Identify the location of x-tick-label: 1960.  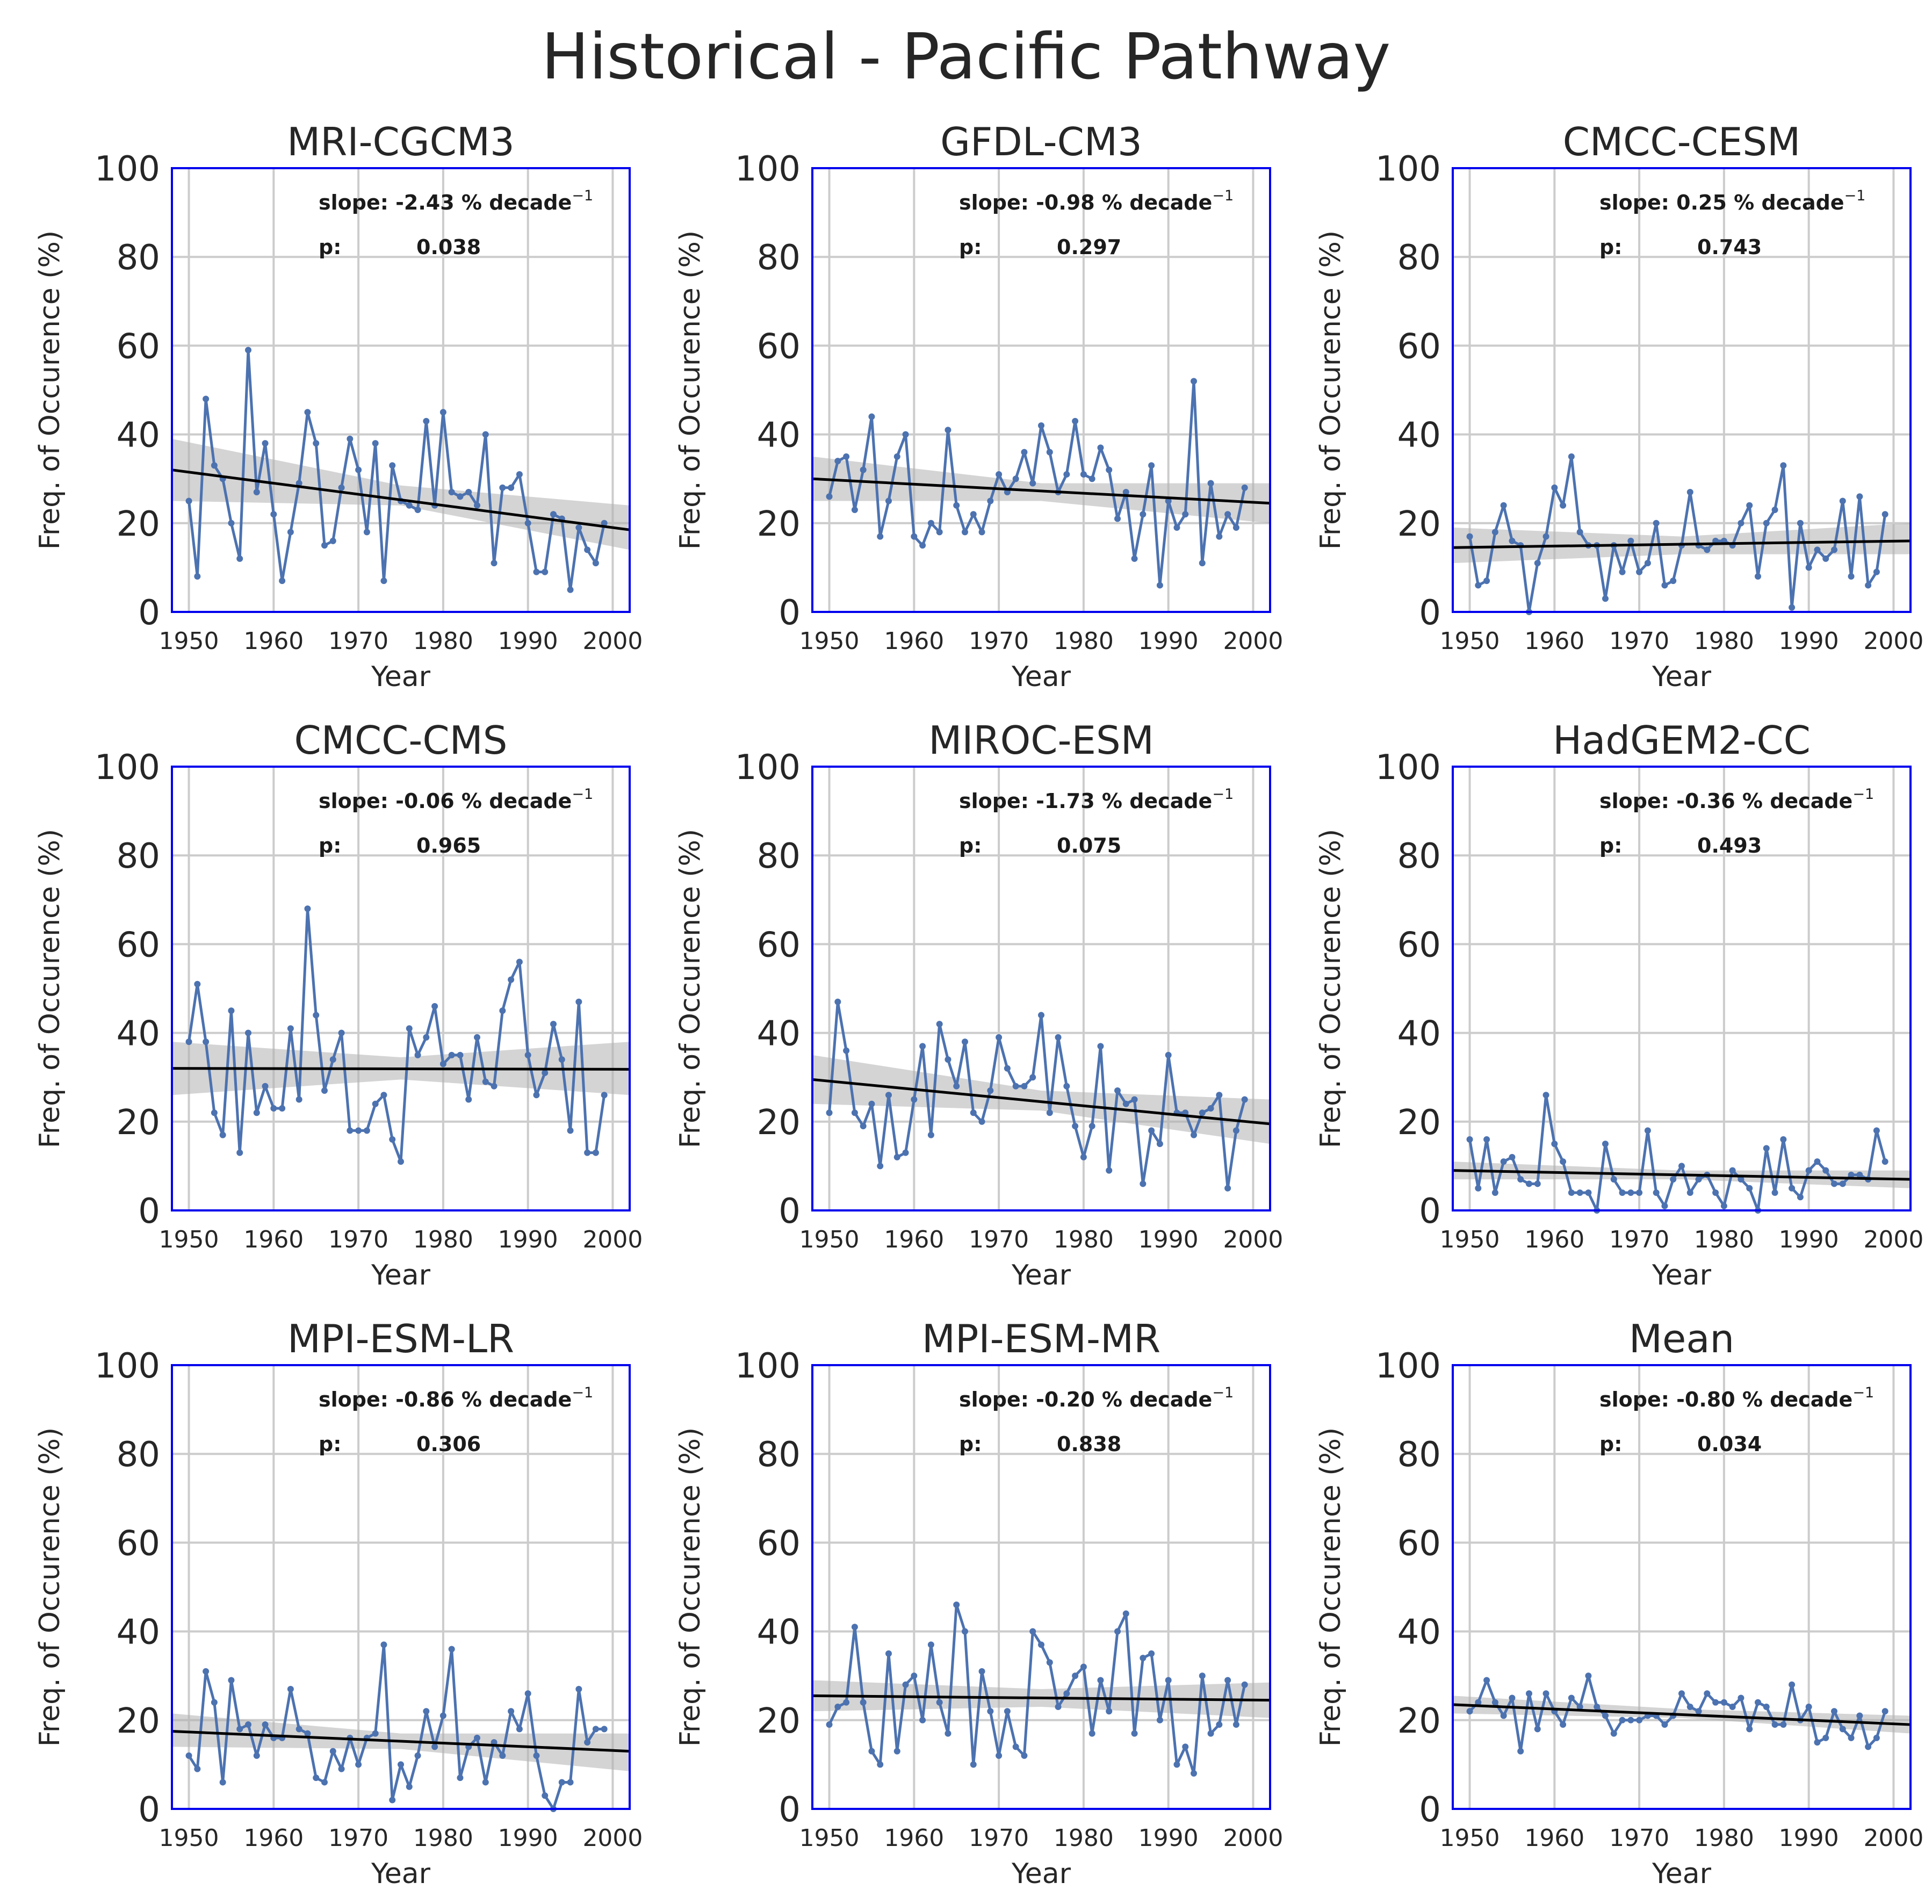
(914, 641).